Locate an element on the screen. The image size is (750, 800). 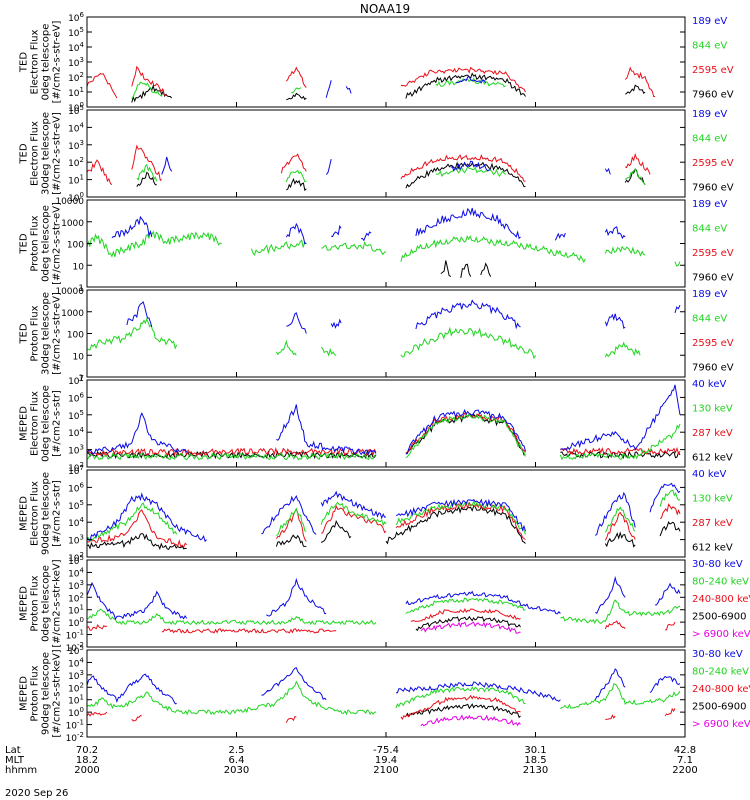
panel-6-legend-240-800-kev: 240-800 keV is located at coordinates (721, 599).